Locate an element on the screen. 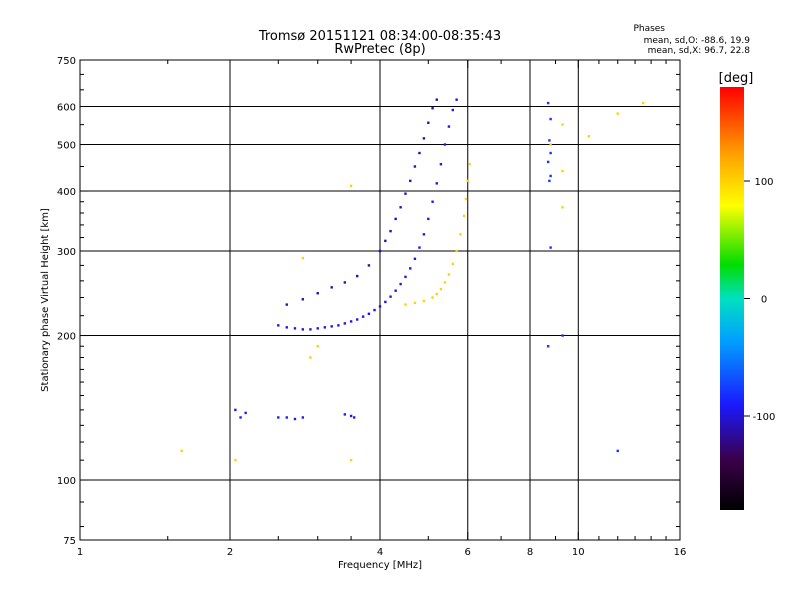 This screenshot has width=800, height=600. y-tick-label: 100 is located at coordinates (66, 481).